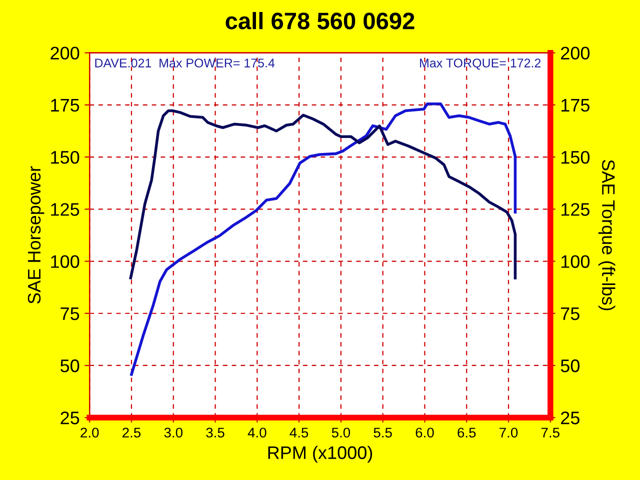 This screenshot has height=480, width=640. I want to click on chart-title: call 678 560 0692, so click(320, 21).